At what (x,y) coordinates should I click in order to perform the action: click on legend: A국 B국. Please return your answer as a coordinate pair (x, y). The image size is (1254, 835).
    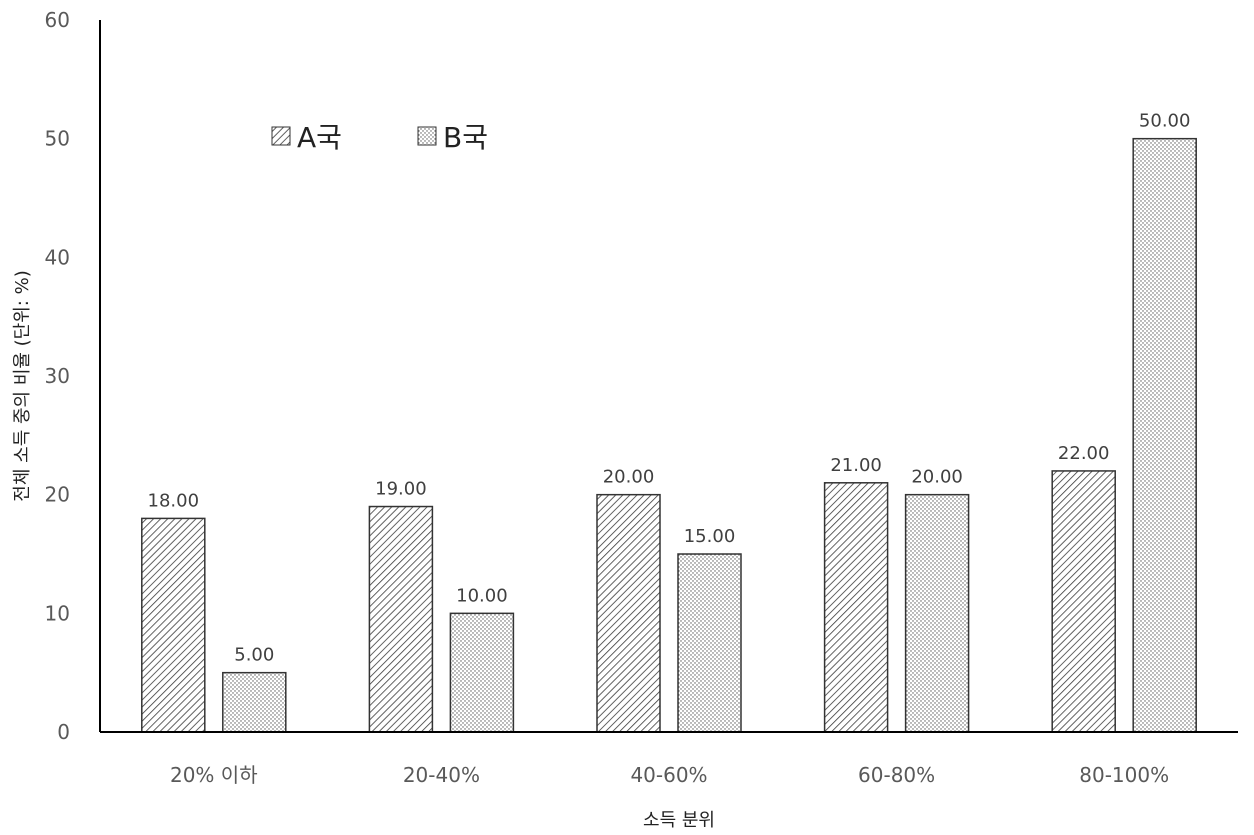
    Looking at the image, I should click on (379, 137).